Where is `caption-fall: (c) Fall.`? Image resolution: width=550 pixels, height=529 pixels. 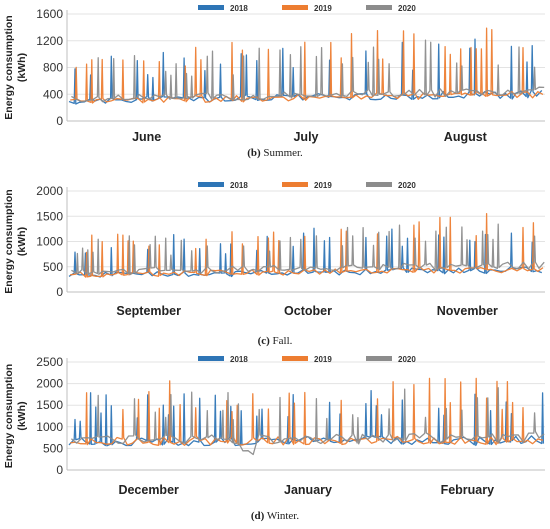
caption-fall: (c) Fall. is located at coordinates (275, 341).